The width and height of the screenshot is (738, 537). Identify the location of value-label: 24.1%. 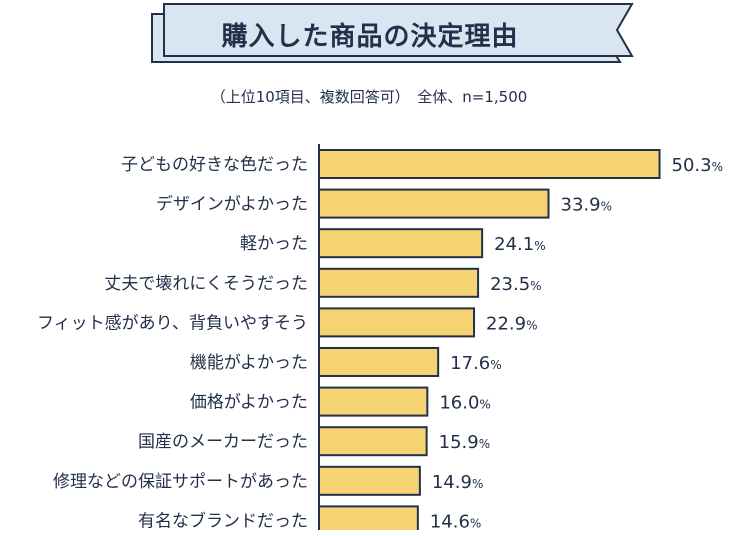
(519, 244).